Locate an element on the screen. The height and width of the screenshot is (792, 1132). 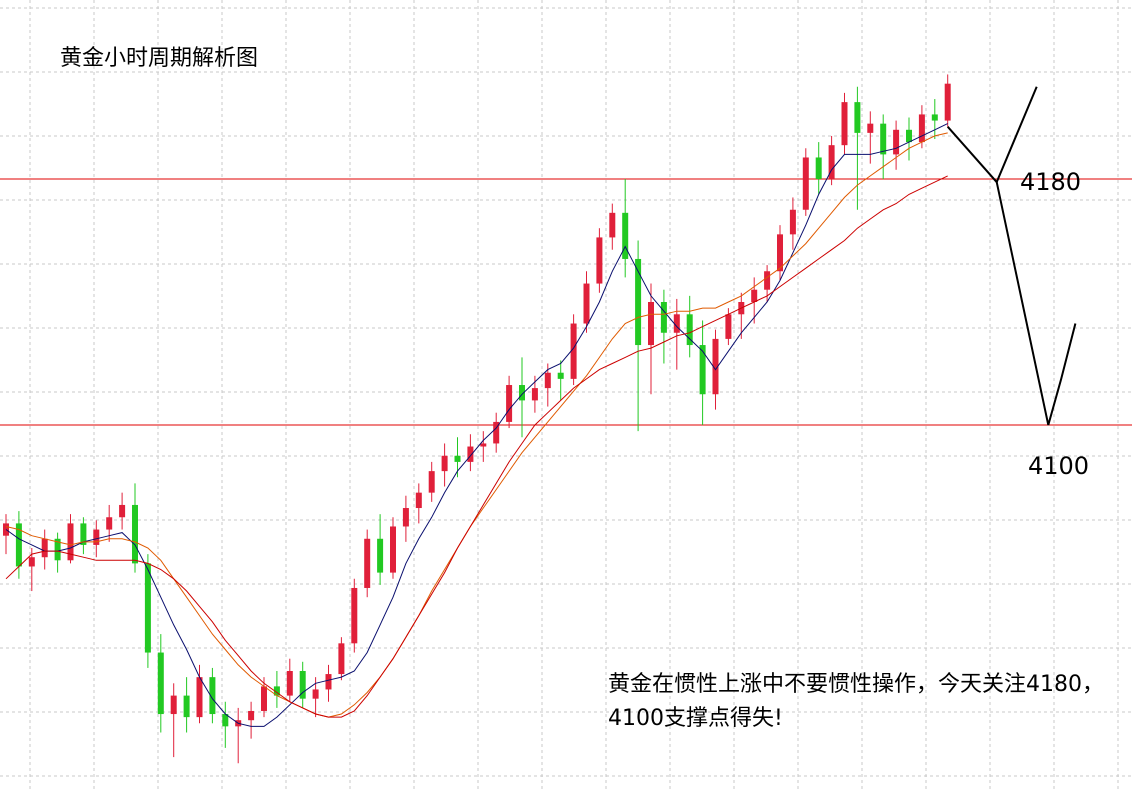
forecast-path is located at coordinates (1011, 256).